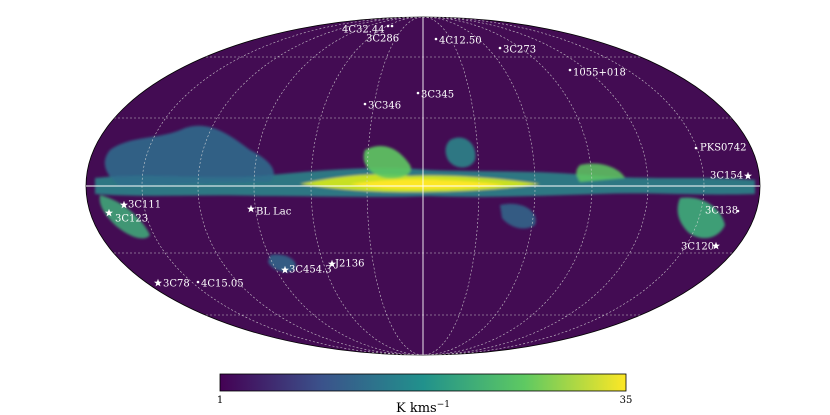 This screenshot has height=415, width=830. Describe the element at coordinates (423, 382) in the screenshot. I see `colorbar-gradient` at that location.